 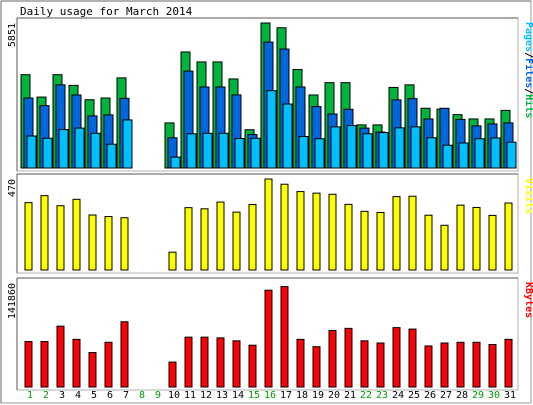 I want to click on x-tick-label-day-12: 12, so click(x=206, y=395).